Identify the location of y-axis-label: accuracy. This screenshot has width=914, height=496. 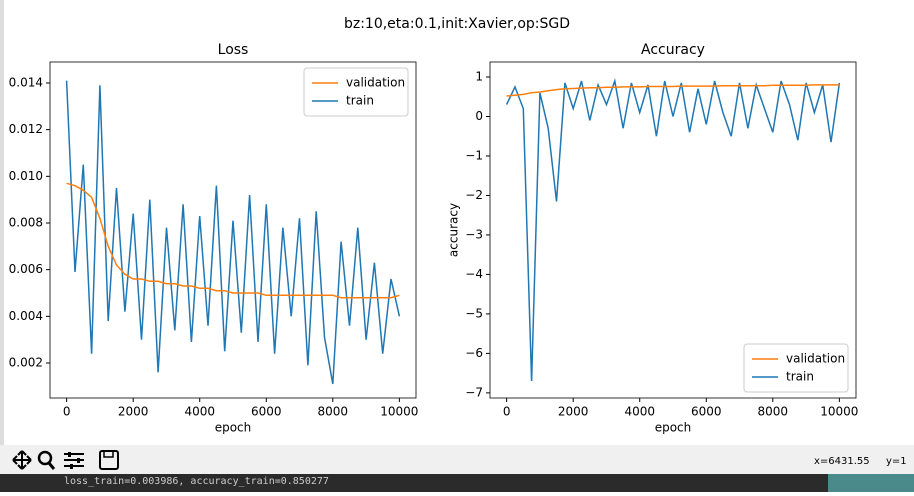
(454, 230).